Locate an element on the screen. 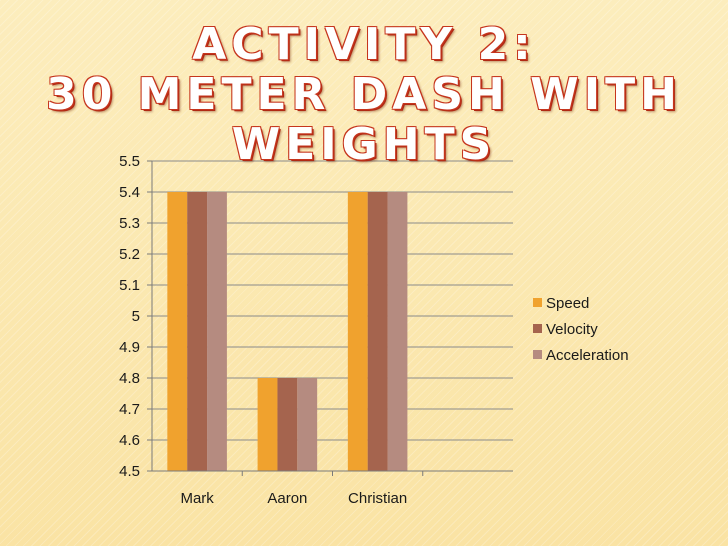 This screenshot has width=728, height=546. bar-velocity-christian is located at coordinates (377, 331).